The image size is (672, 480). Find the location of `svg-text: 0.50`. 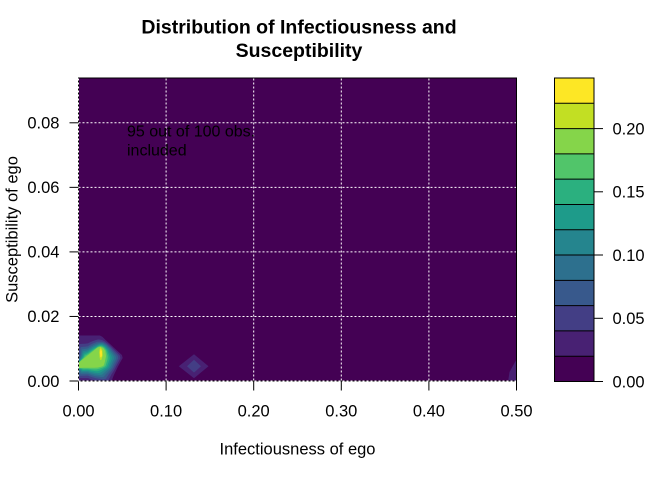

svg-text: 0.50 is located at coordinates (516, 412).